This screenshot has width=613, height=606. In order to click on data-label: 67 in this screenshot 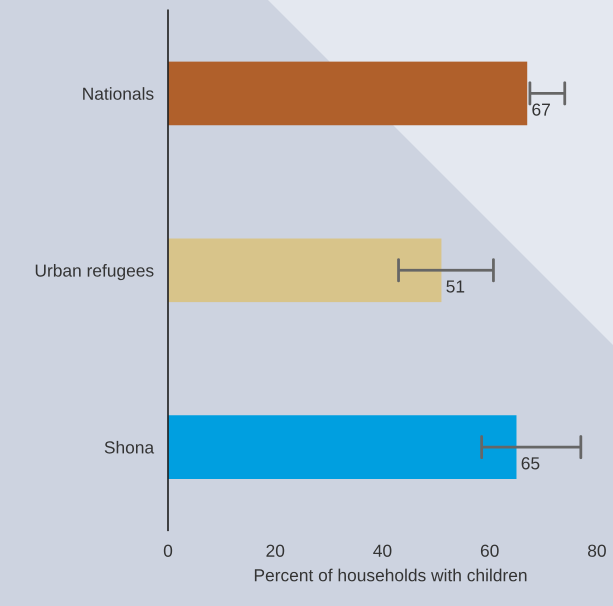, I will do `click(541, 109)`.